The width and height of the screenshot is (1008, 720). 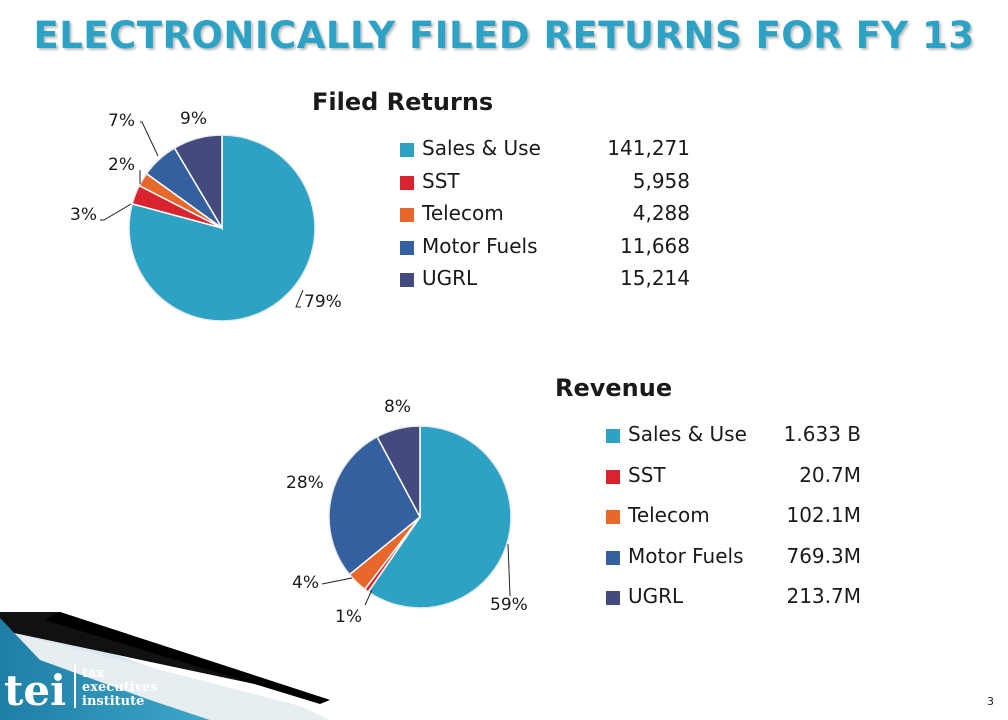 I want to click on legend-item-motor-fuels: Motor Fuels 11,668, so click(x=560, y=249).